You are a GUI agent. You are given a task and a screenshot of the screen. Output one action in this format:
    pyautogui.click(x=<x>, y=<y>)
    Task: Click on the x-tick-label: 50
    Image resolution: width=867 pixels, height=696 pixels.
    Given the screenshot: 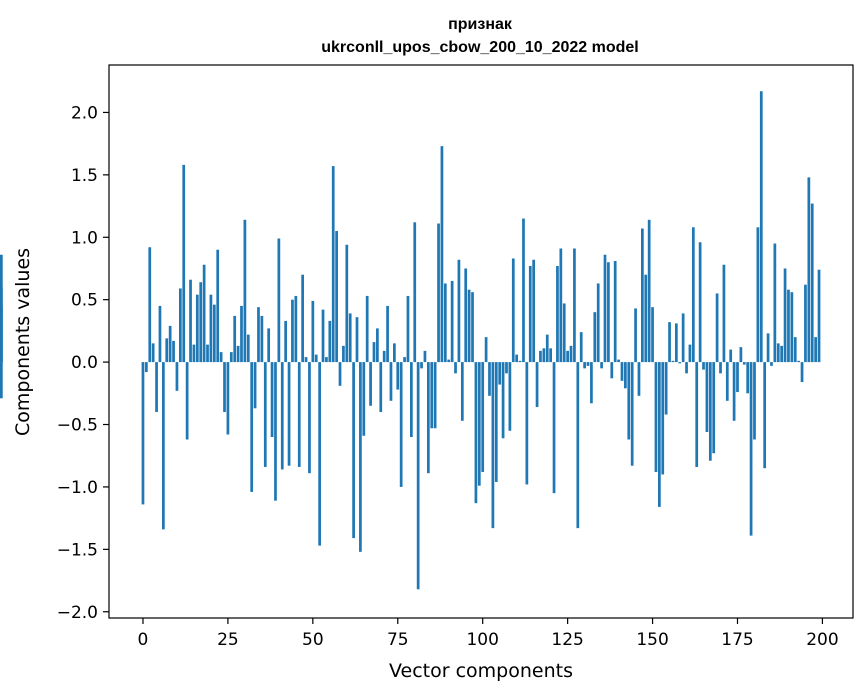 What is the action you would take?
    pyautogui.click(x=313, y=640)
    